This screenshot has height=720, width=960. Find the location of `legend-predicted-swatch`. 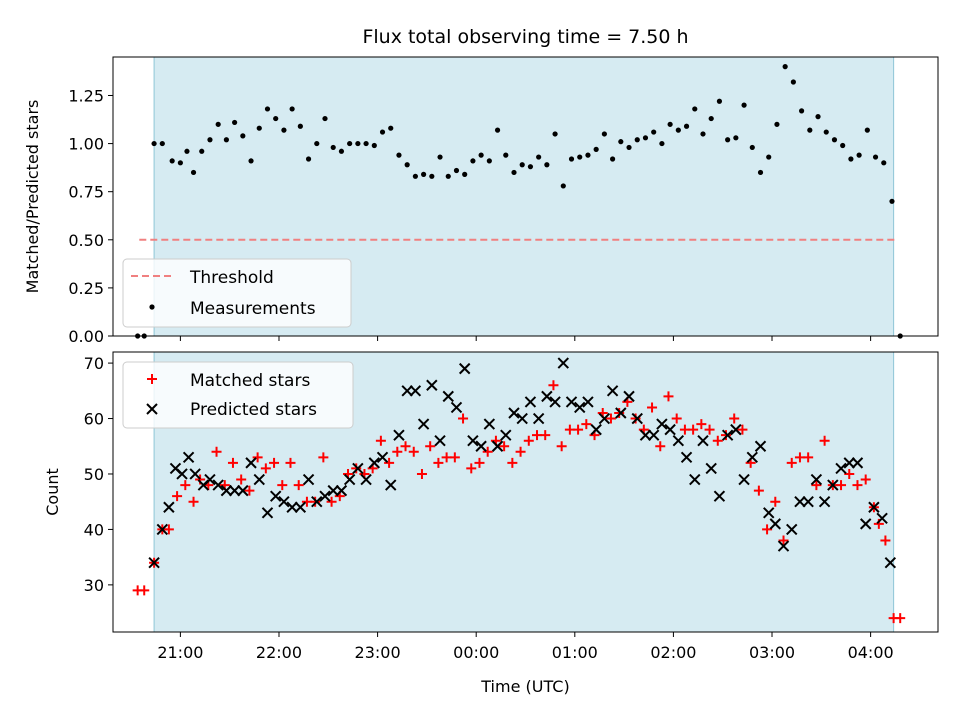

legend-predicted-swatch is located at coordinates (152, 409).